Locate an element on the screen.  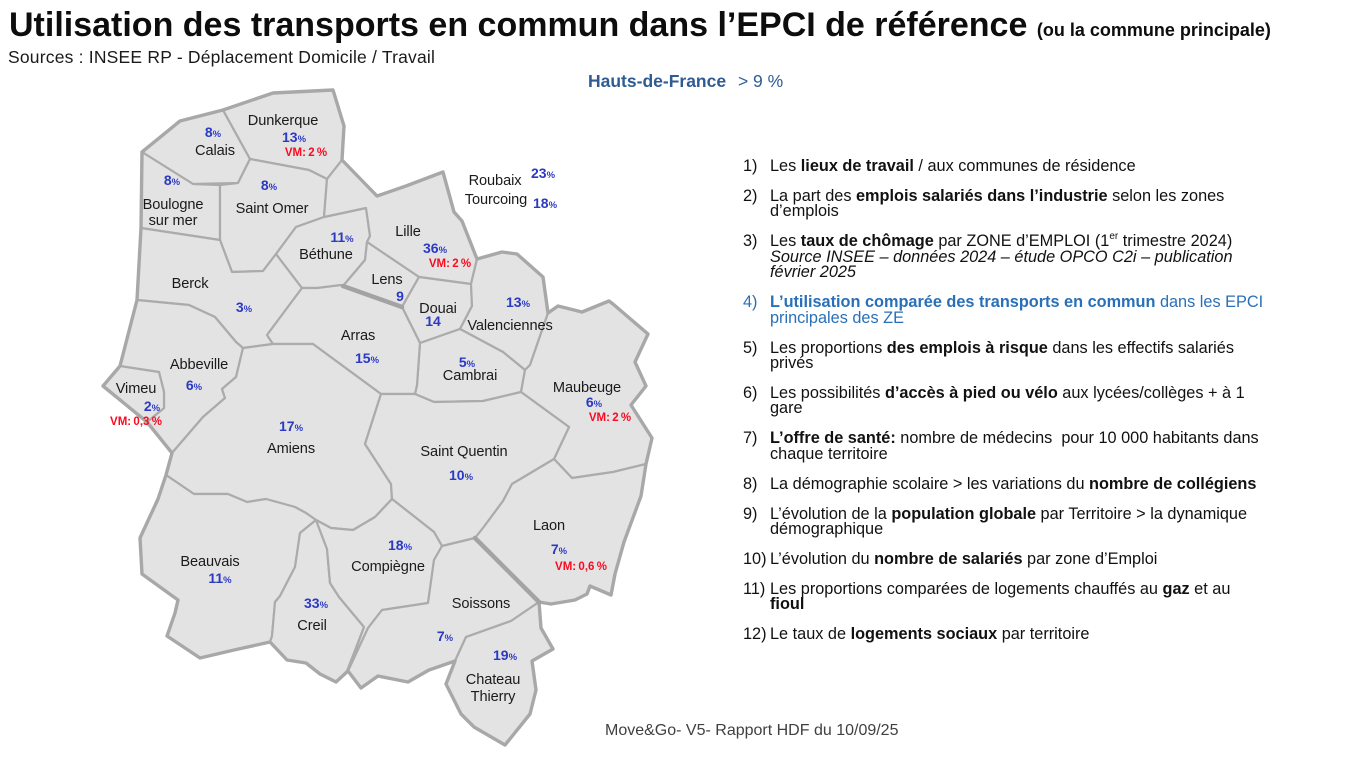
svg-text: Saint Omer is located at coordinates (272, 209).